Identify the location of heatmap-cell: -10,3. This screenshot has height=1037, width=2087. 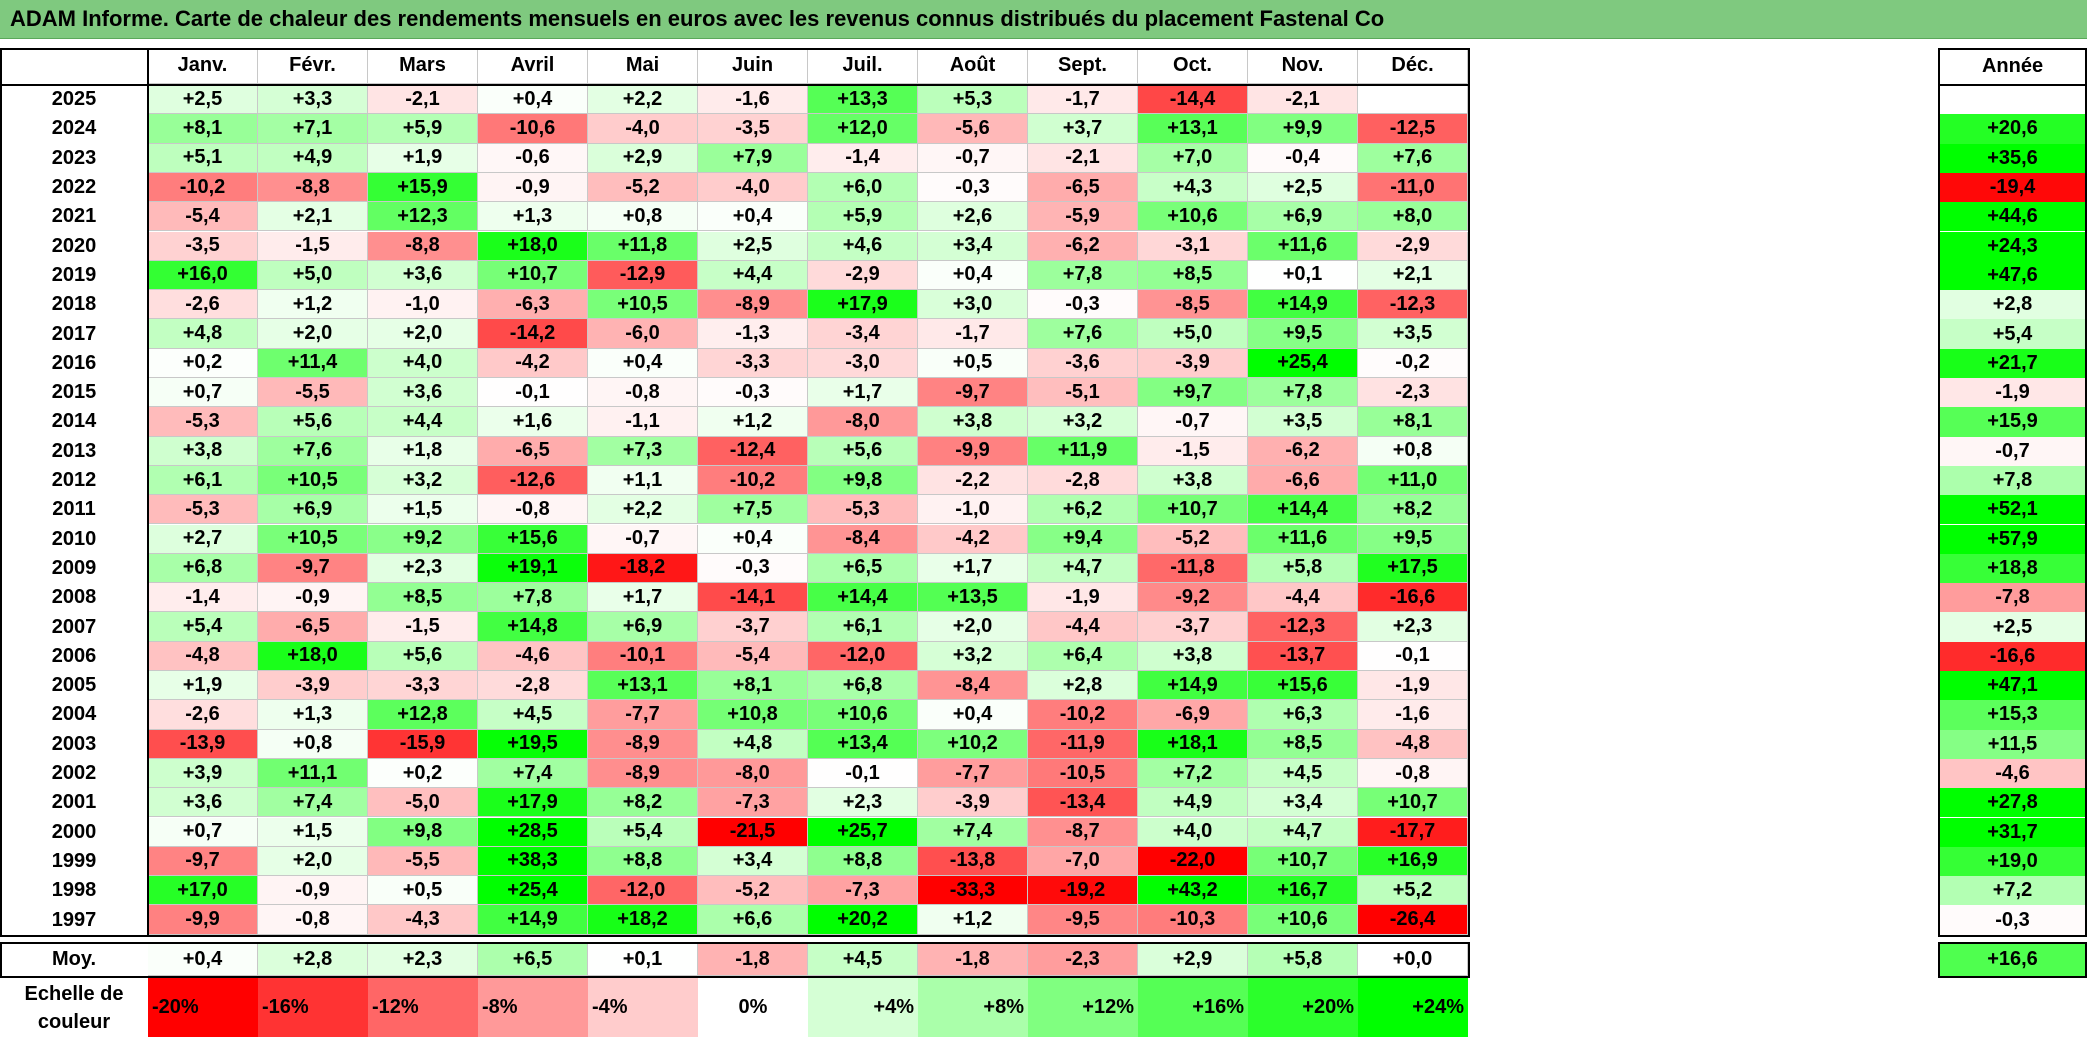
(1193, 920).